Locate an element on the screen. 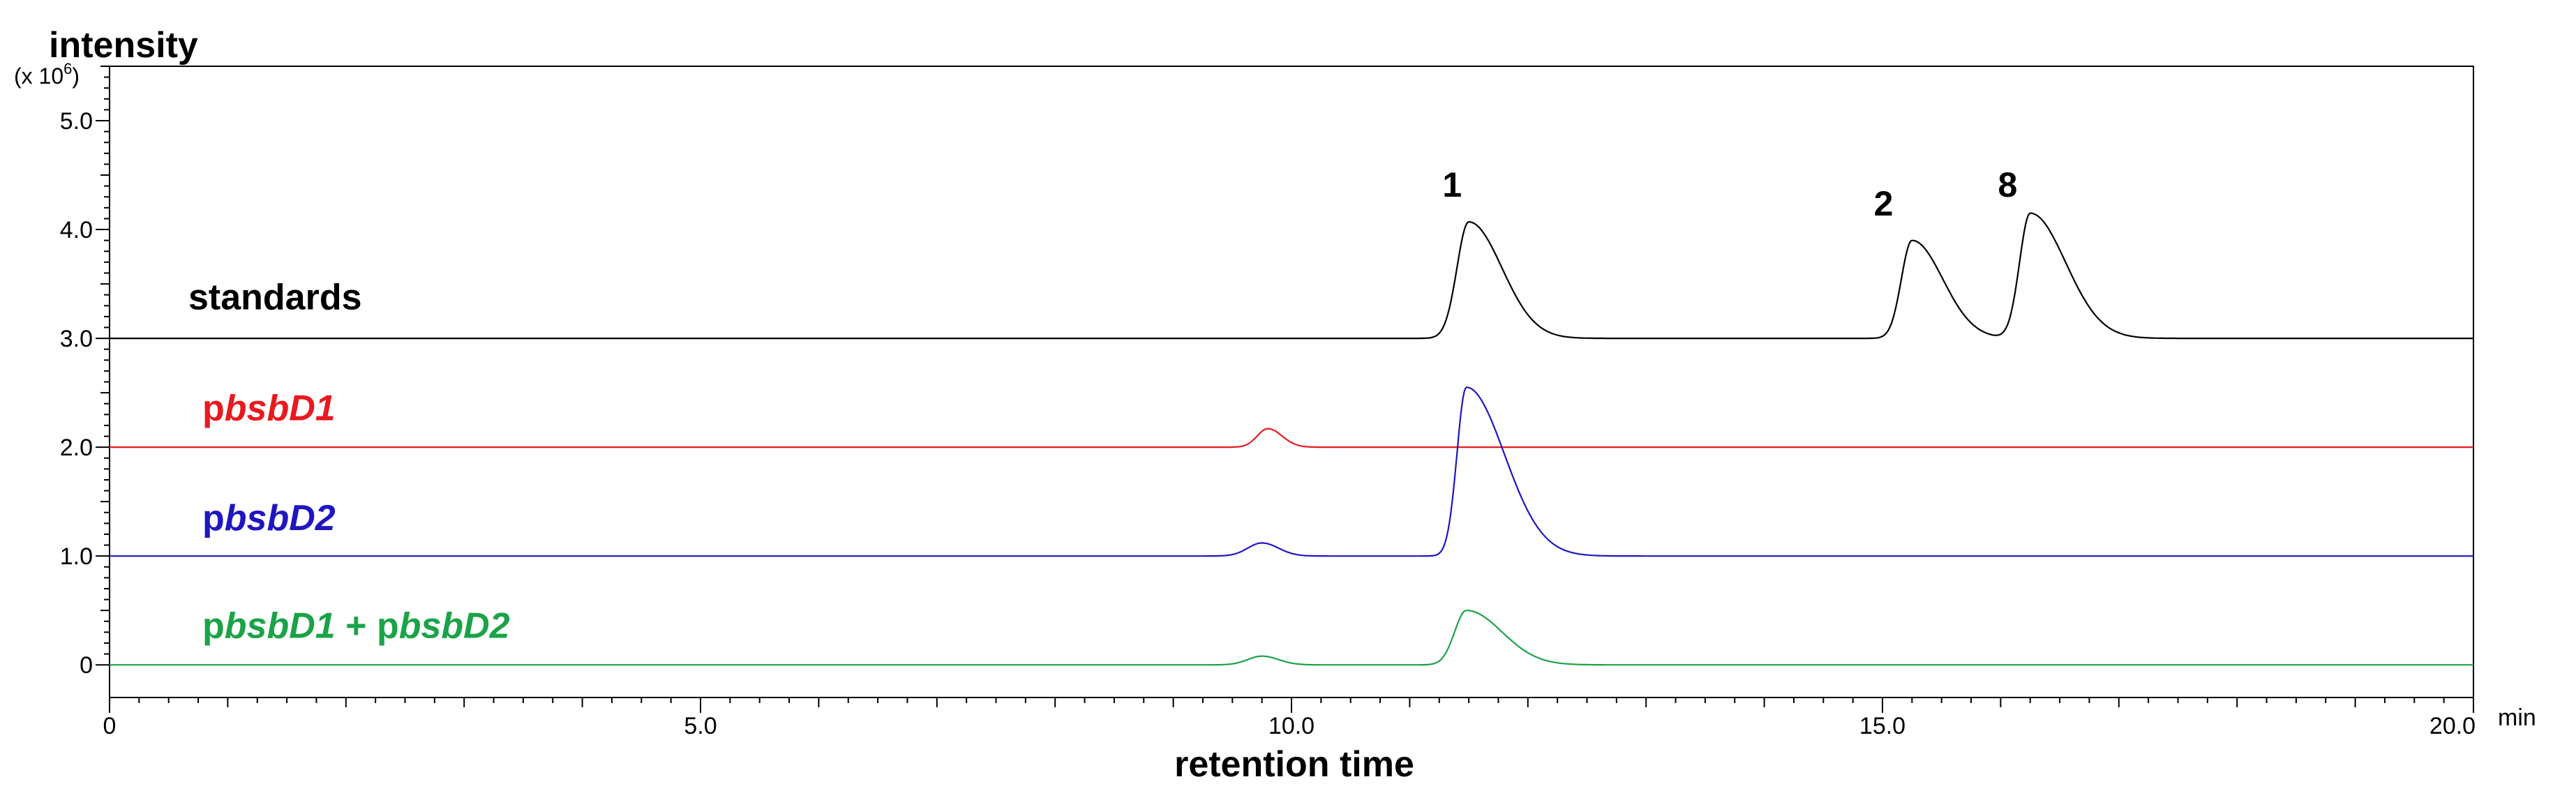  y-tick-label: 2.0 is located at coordinates (76, 448).